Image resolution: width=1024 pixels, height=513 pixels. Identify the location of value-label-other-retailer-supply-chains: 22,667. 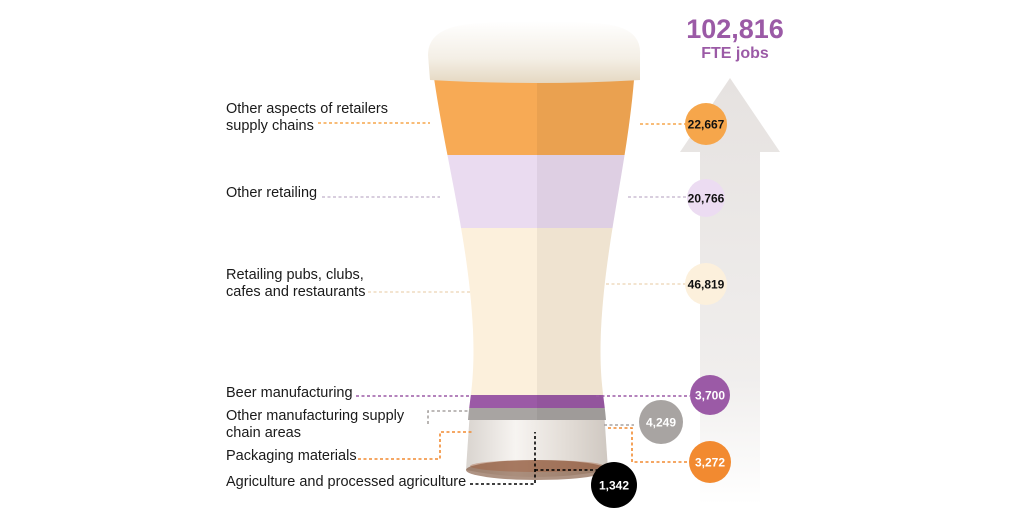
(706, 125).